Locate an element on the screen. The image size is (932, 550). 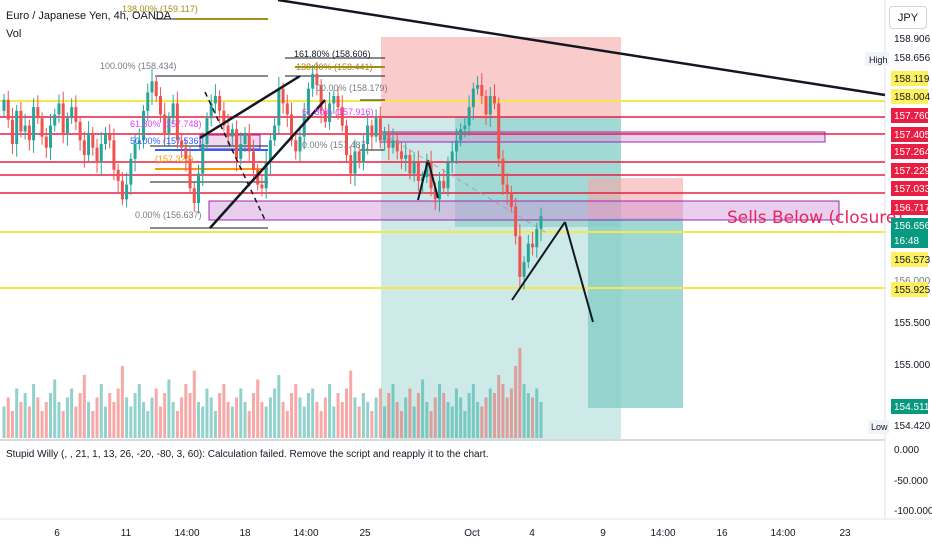
price-axis-label: 154.511 is located at coordinates (912, 407).